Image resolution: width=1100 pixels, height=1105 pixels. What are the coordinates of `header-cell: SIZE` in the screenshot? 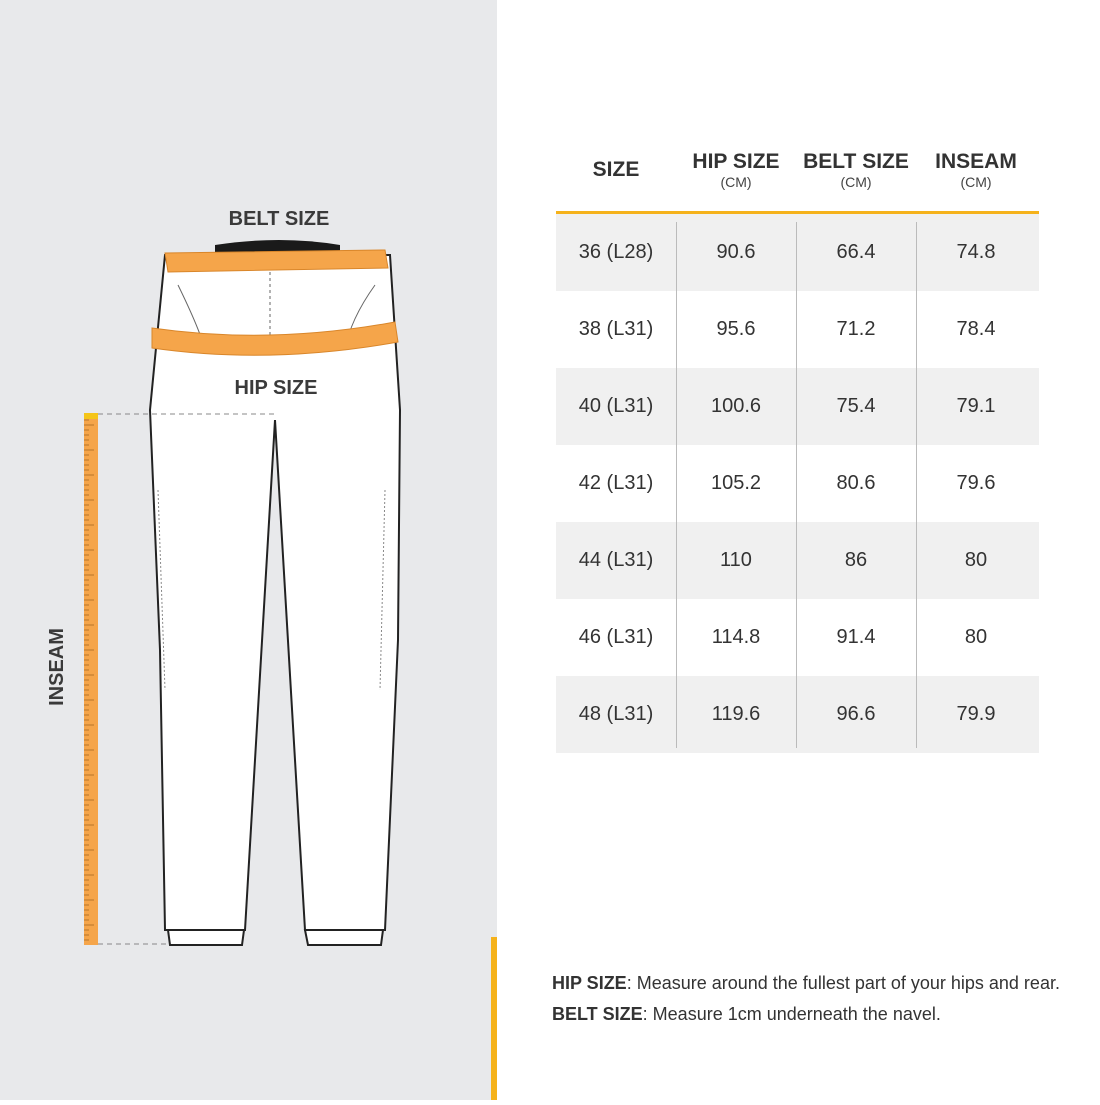 It's located at (616, 170).